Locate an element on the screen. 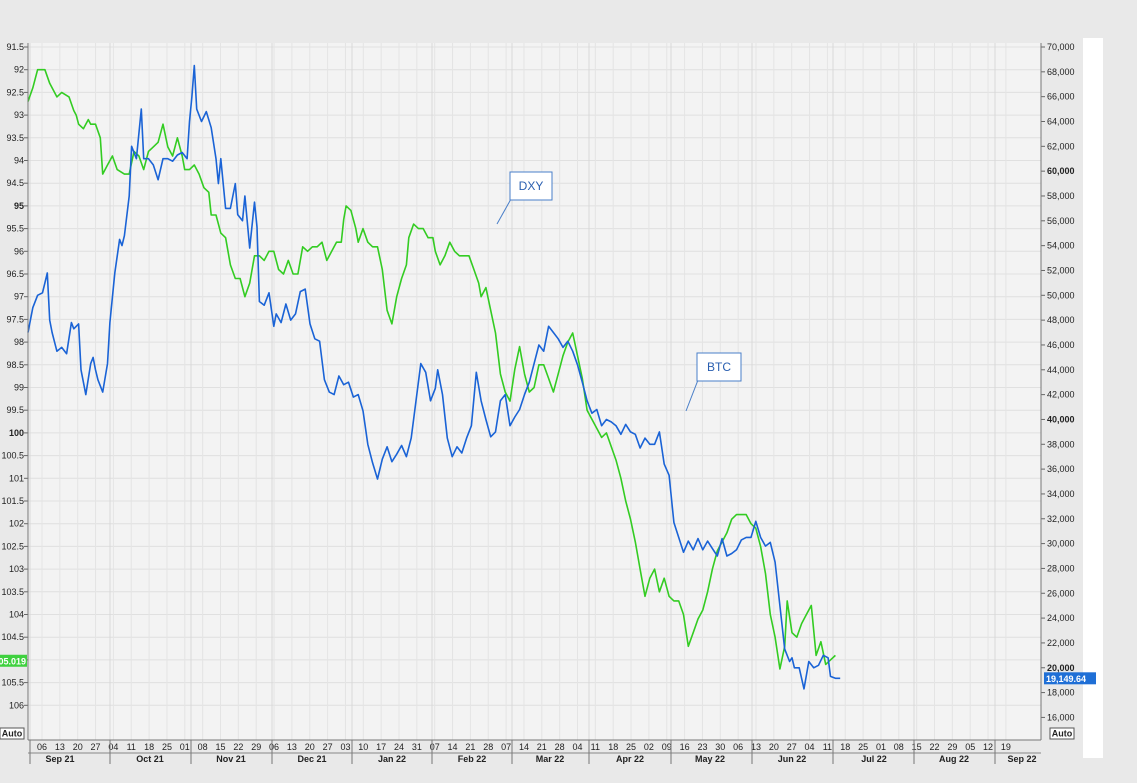 This screenshot has height=783, width=1137. left-tick-label: 100 is located at coordinates (16, 433).